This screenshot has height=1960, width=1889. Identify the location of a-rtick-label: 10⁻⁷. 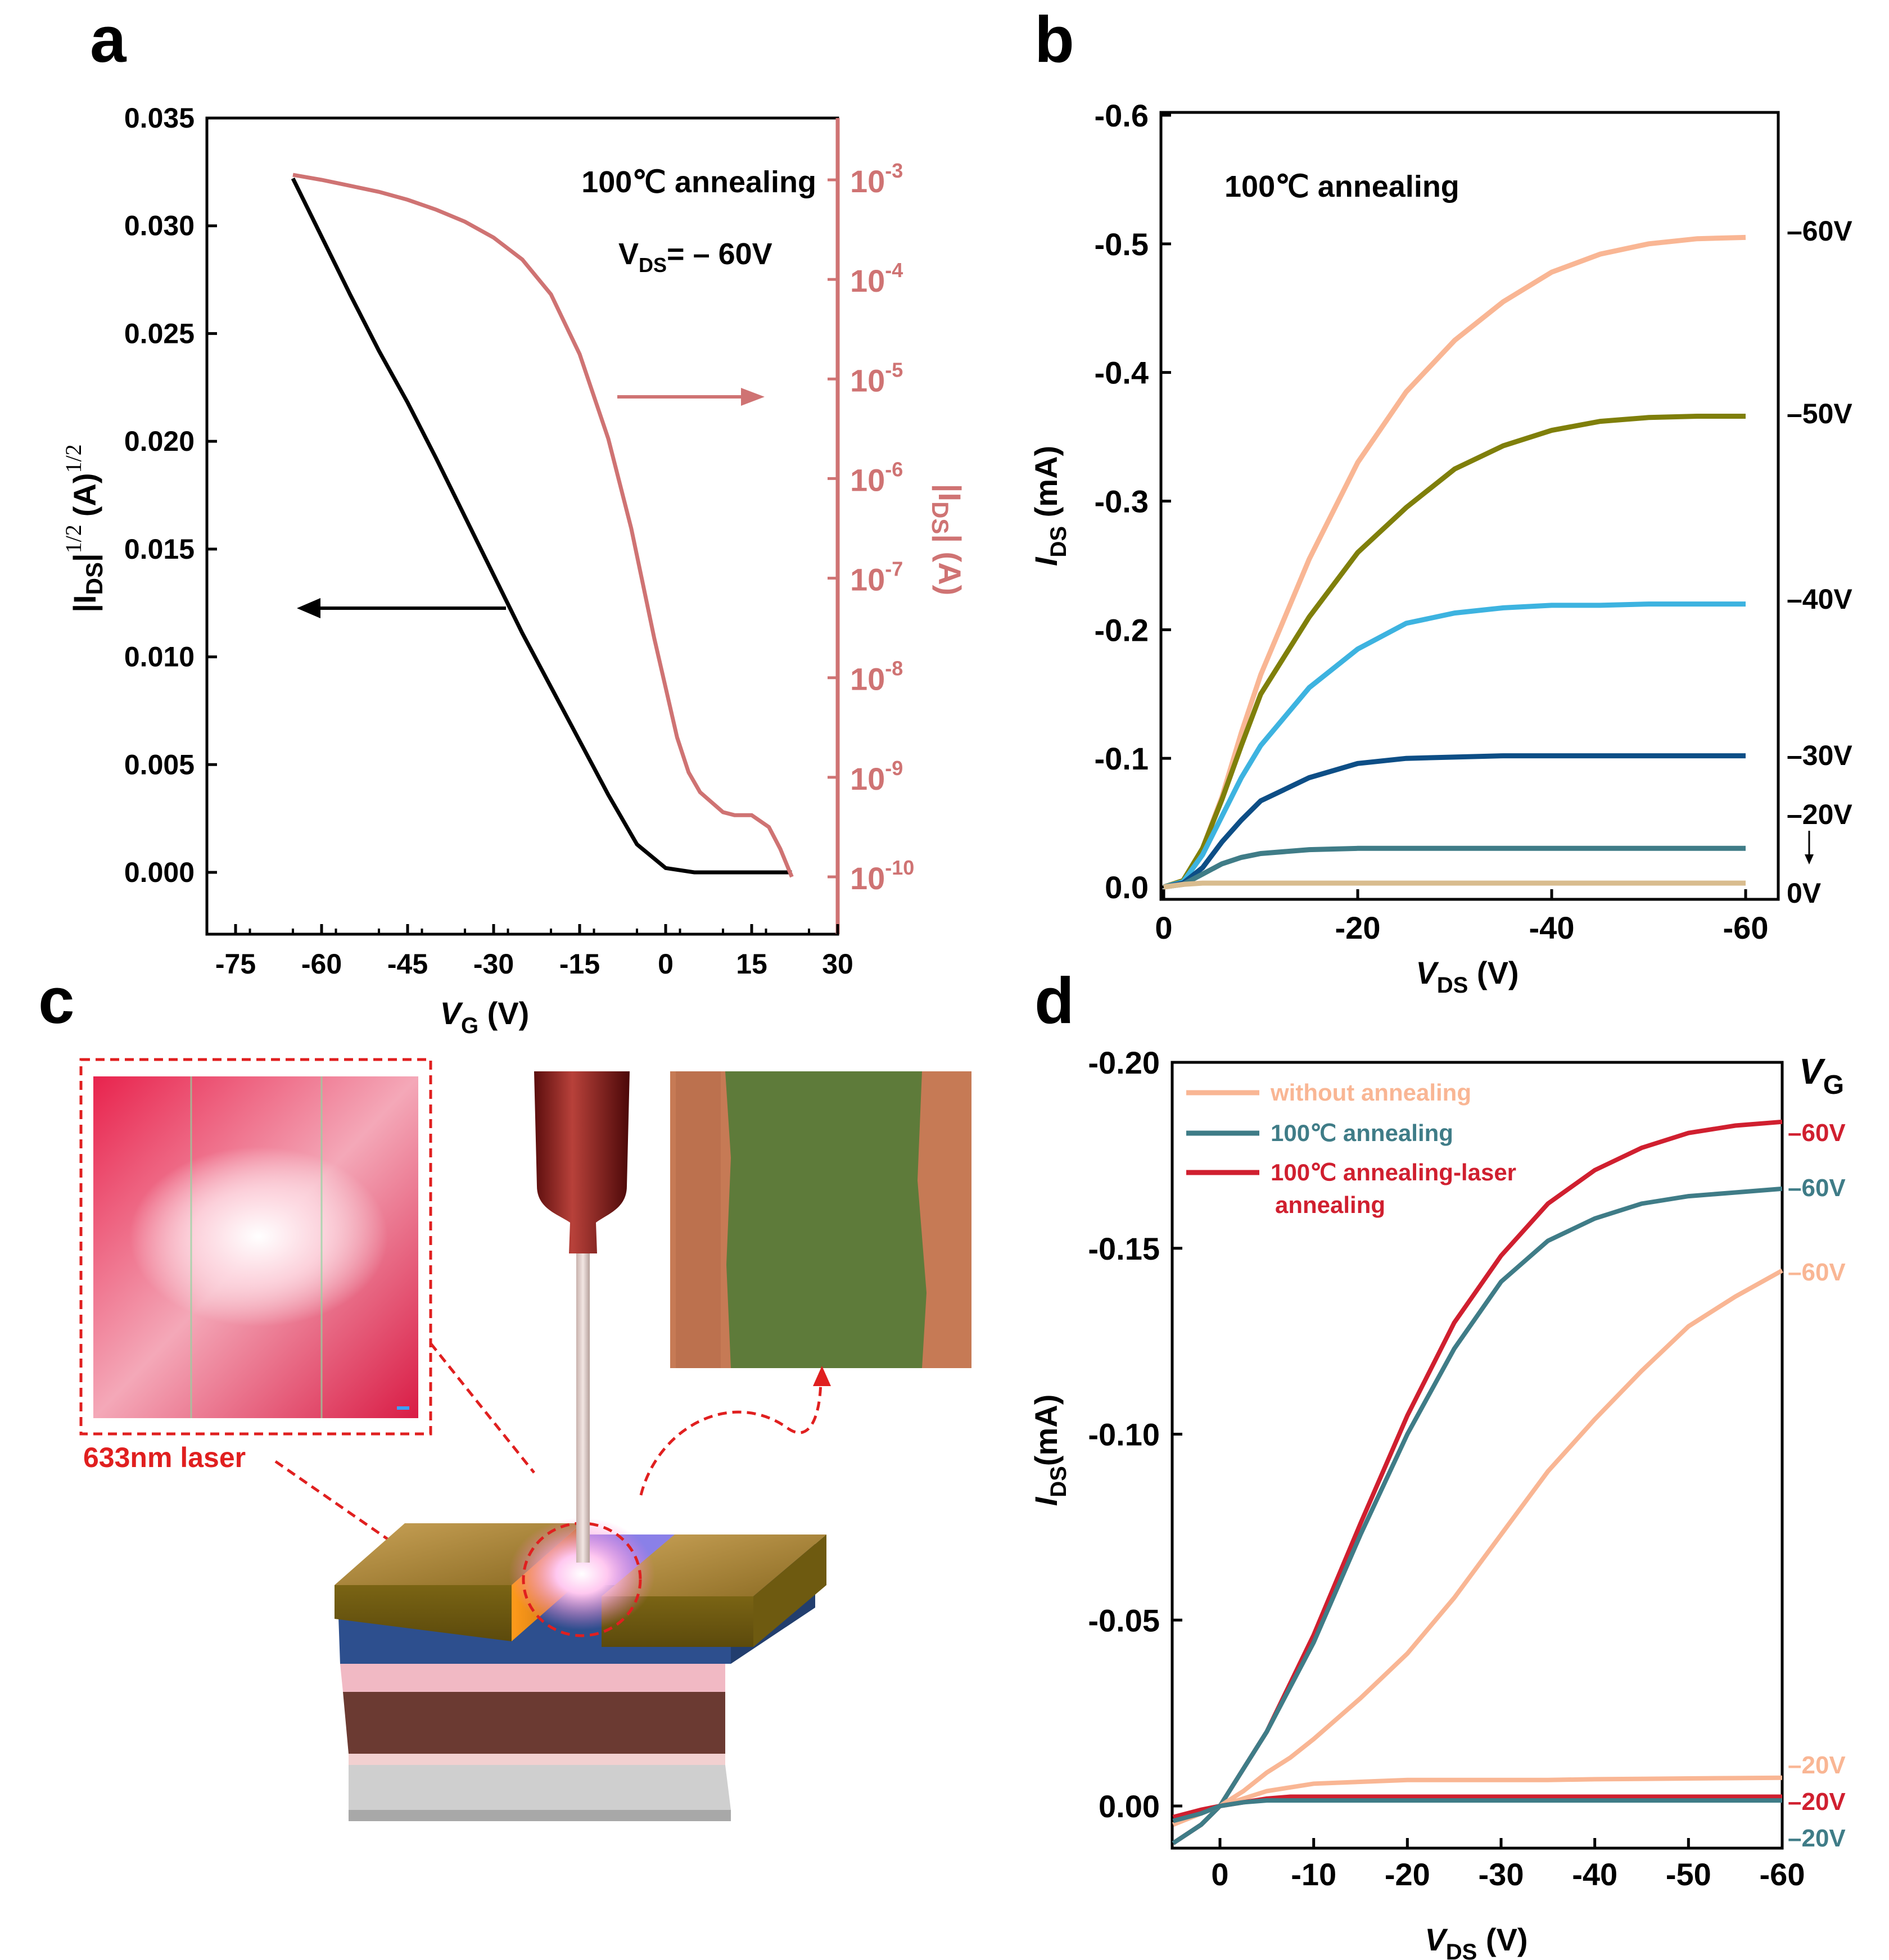
(876, 577).